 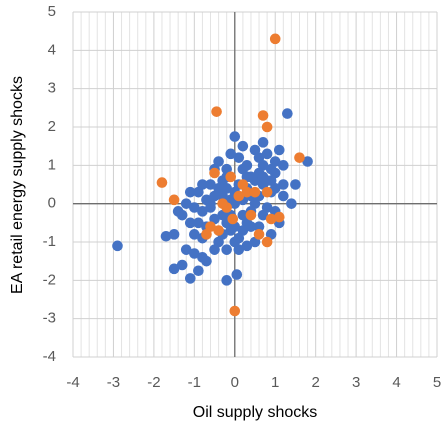 What do you see at coordinates (52, 126) in the screenshot?
I see `y-tick-label: 2` at bounding box center [52, 126].